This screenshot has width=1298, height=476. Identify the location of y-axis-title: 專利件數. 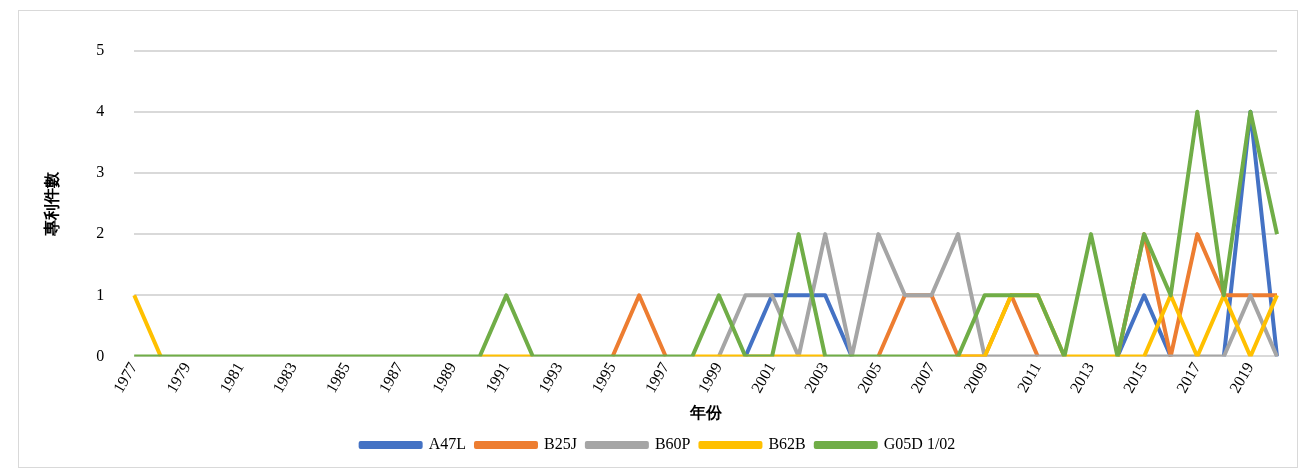
(51, 203).